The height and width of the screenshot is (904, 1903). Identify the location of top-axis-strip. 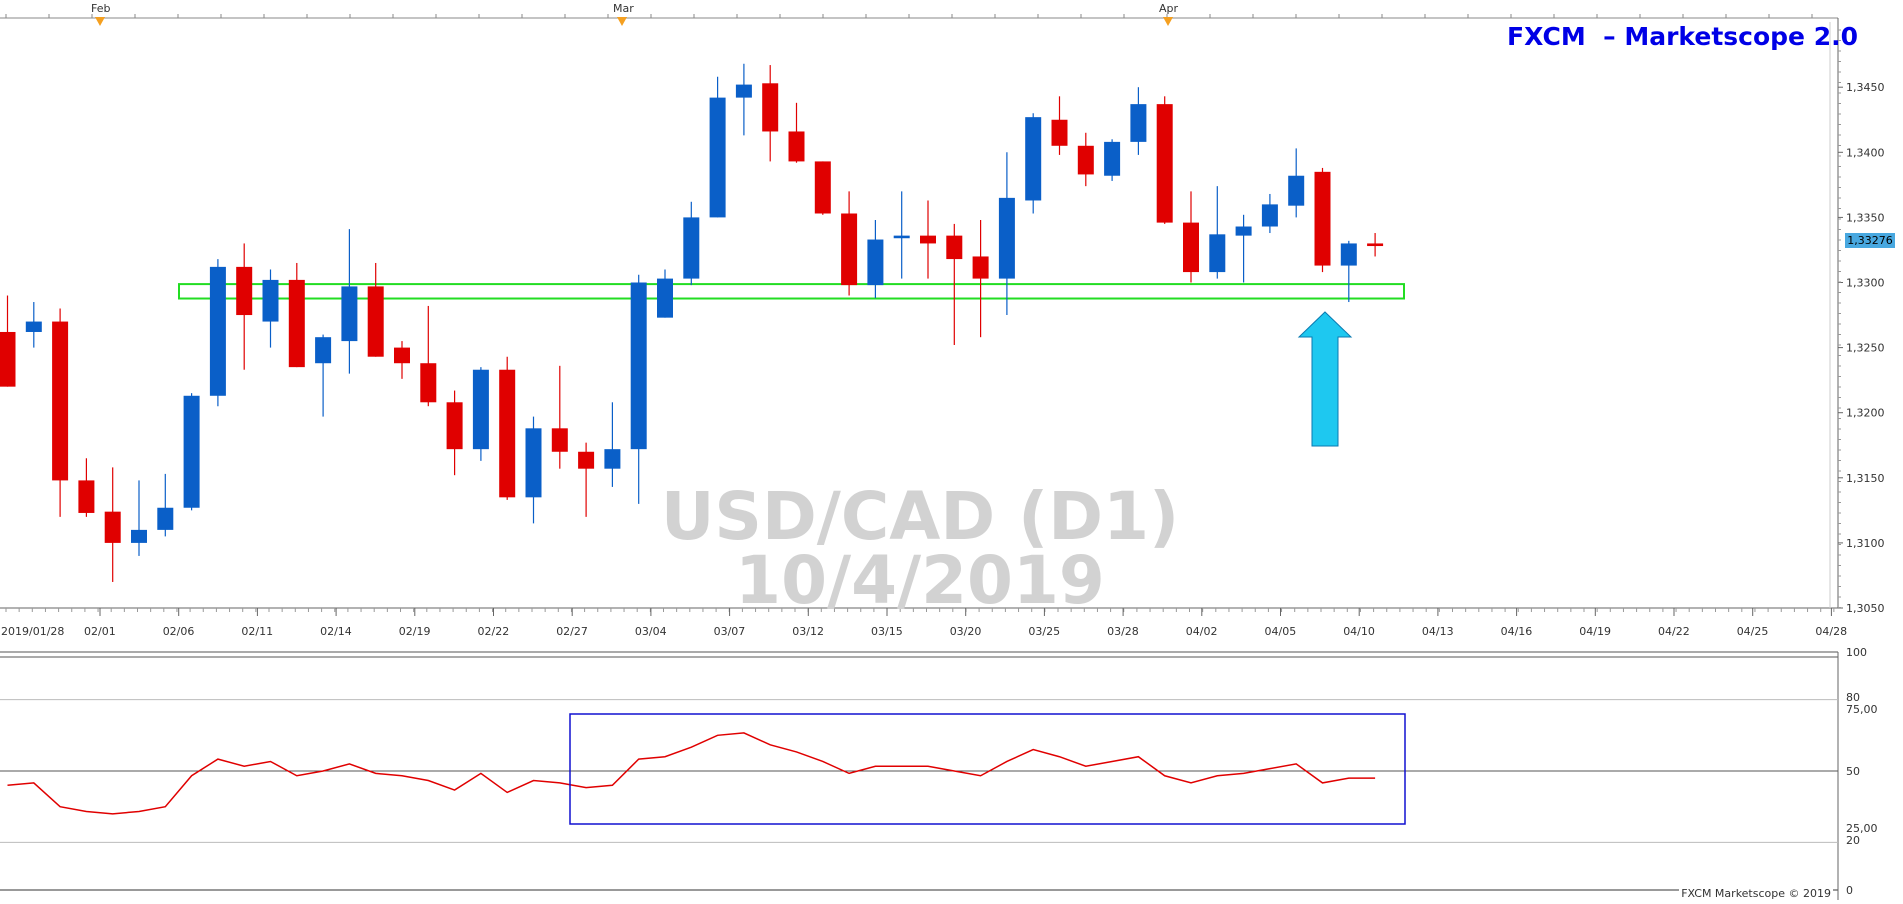
(951, 9).